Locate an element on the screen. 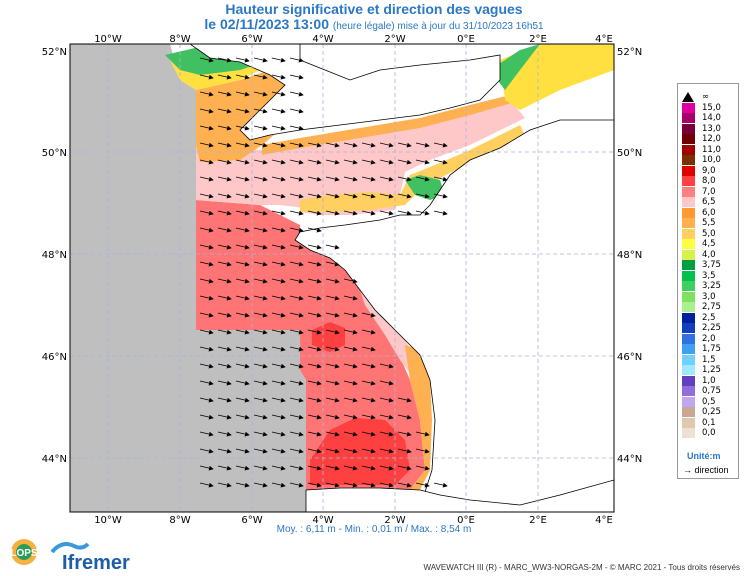 This screenshot has width=748, height=576. lat-label: 44°N is located at coordinates (629, 459).